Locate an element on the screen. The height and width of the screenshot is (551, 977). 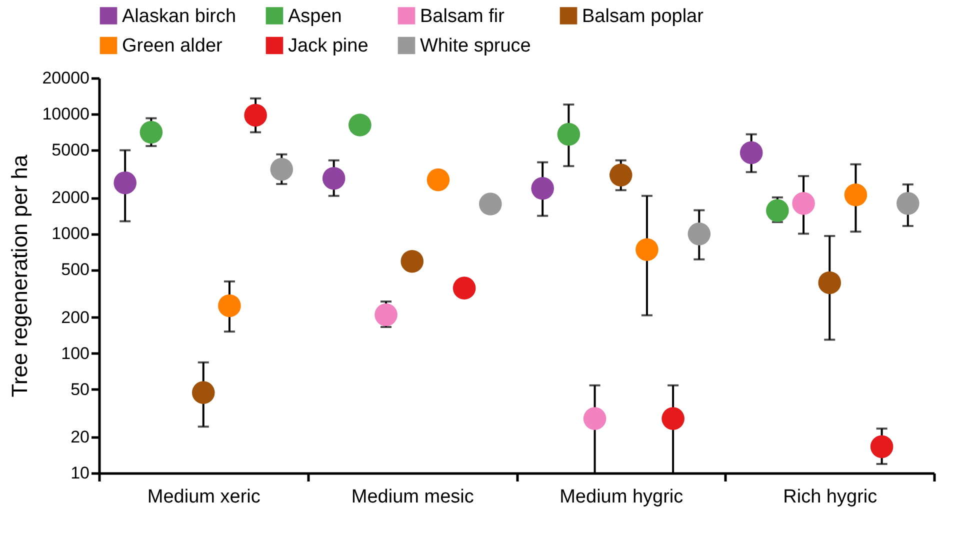
x-tick-label: Rich hygric is located at coordinates (830, 497).